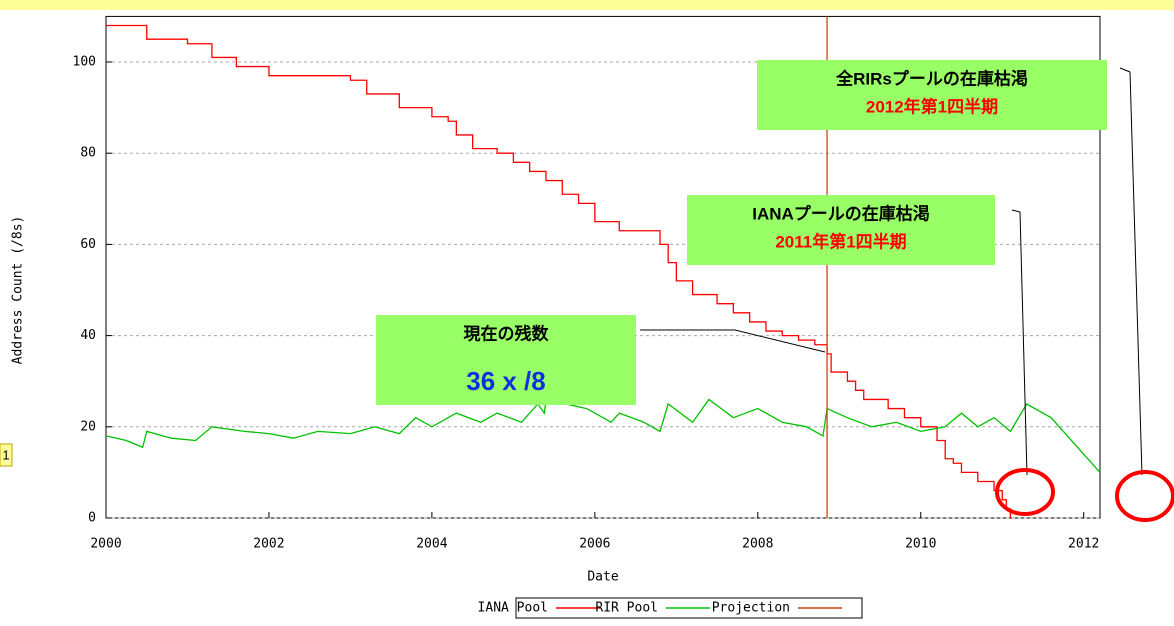  What do you see at coordinates (603, 435) in the screenshot?
I see `series-line` at bounding box center [603, 435].